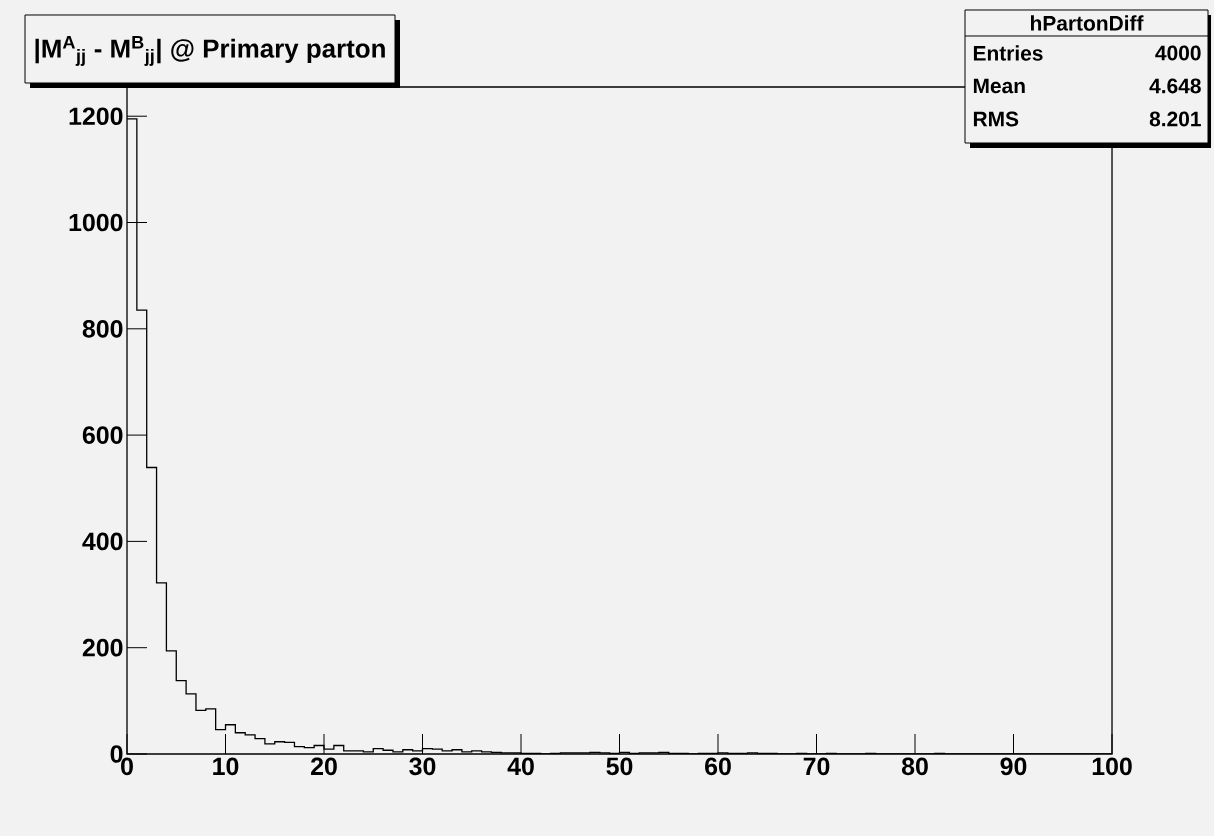 The height and width of the screenshot is (836, 1214). Describe the element at coordinates (226, 766) in the screenshot. I see `x-tick-label: 10` at that location.